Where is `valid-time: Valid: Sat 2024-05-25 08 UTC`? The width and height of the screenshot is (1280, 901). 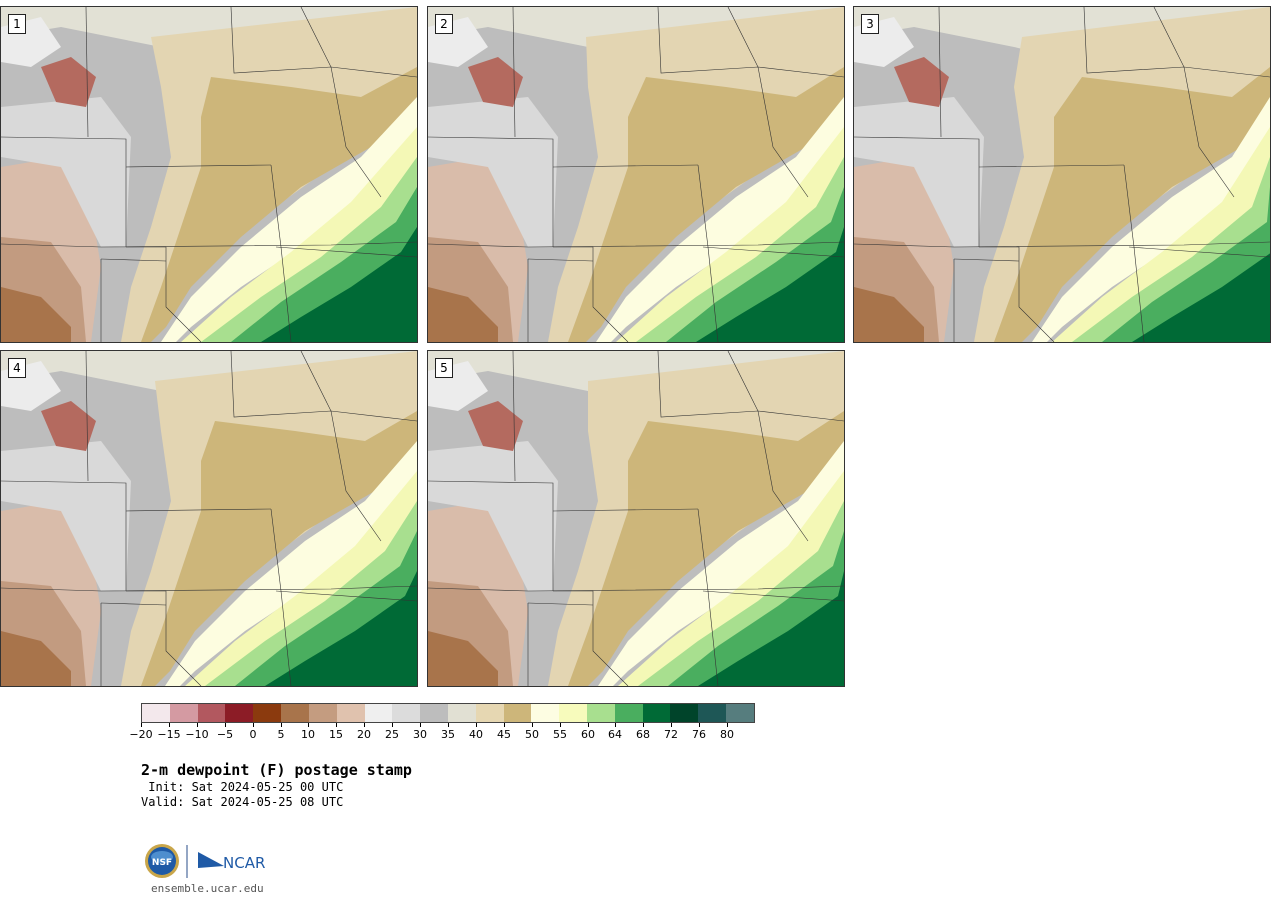 valid-time: Valid: Sat 2024-05-25 08 UTC is located at coordinates (242, 802).